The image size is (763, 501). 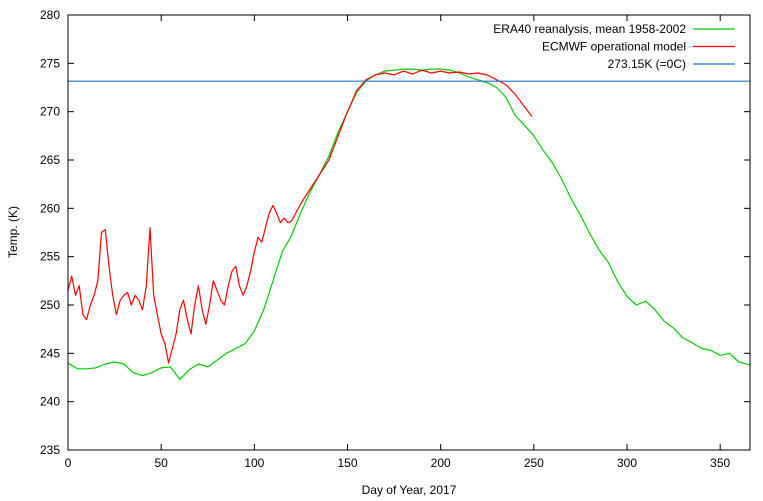 I want to click on x-tick-label: 0, so click(x=68, y=463).